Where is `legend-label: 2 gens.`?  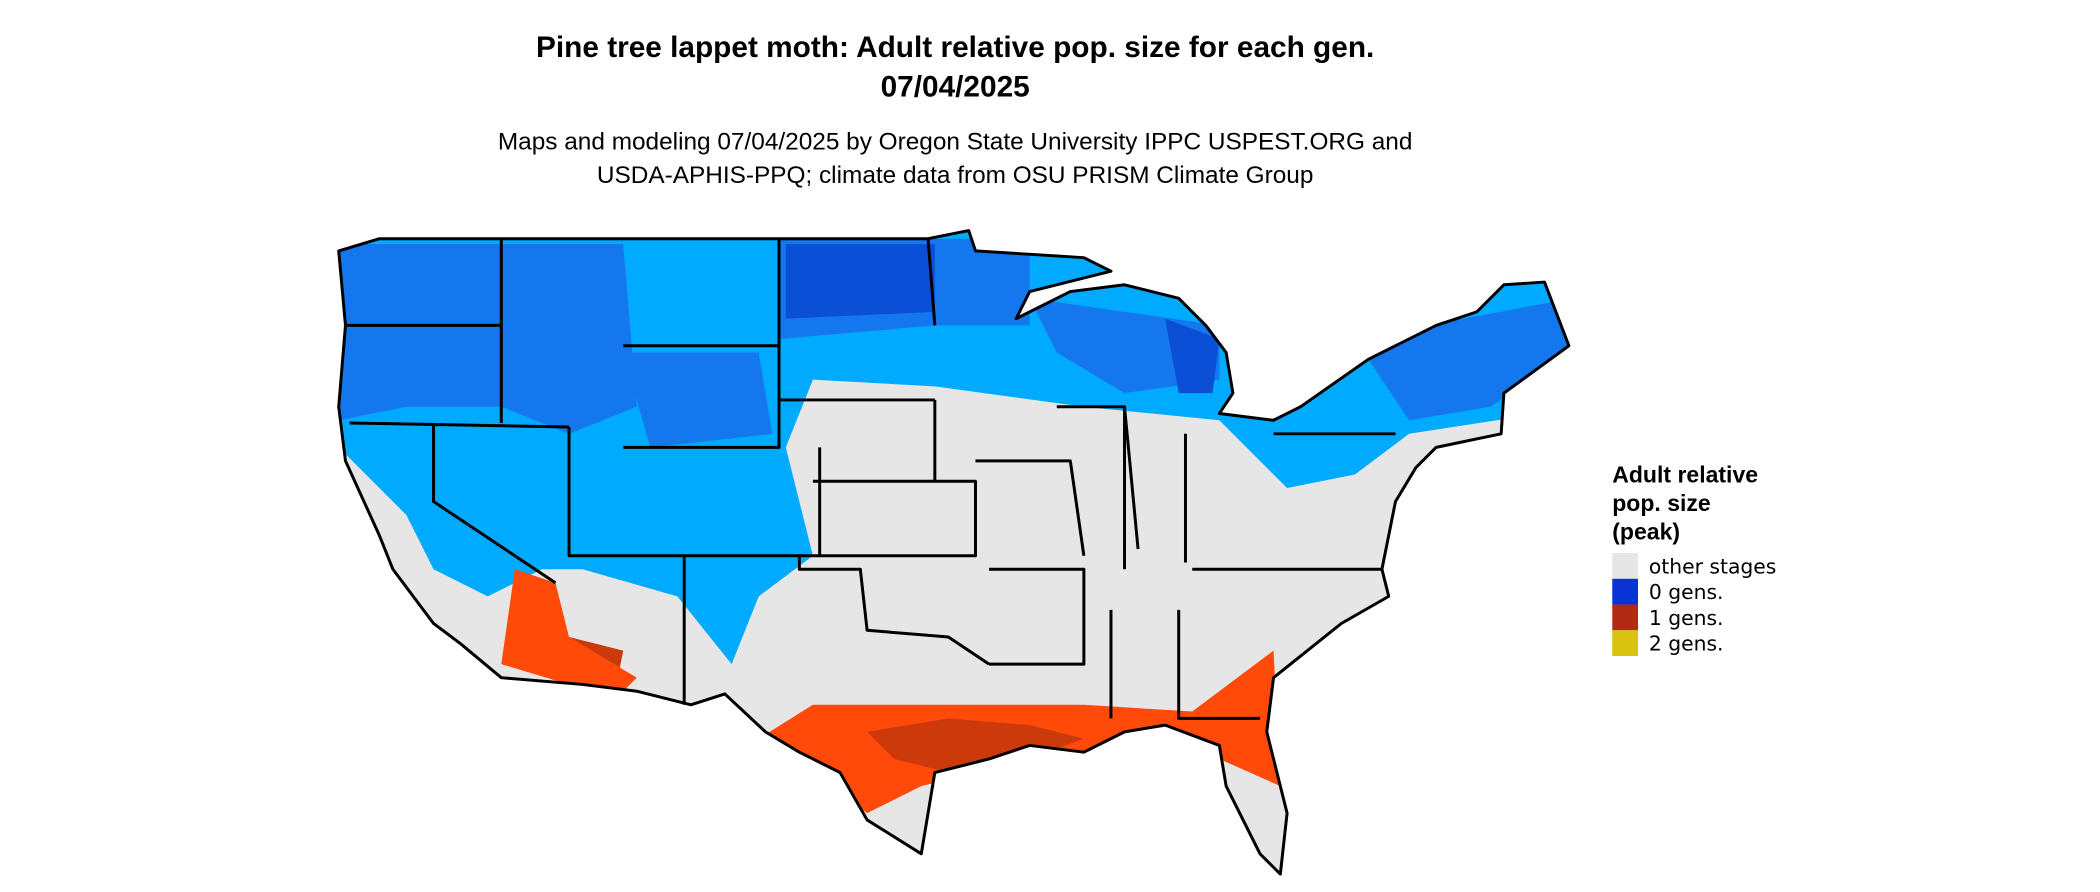
legend-label: 2 gens. is located at coordinates (1686, 644).